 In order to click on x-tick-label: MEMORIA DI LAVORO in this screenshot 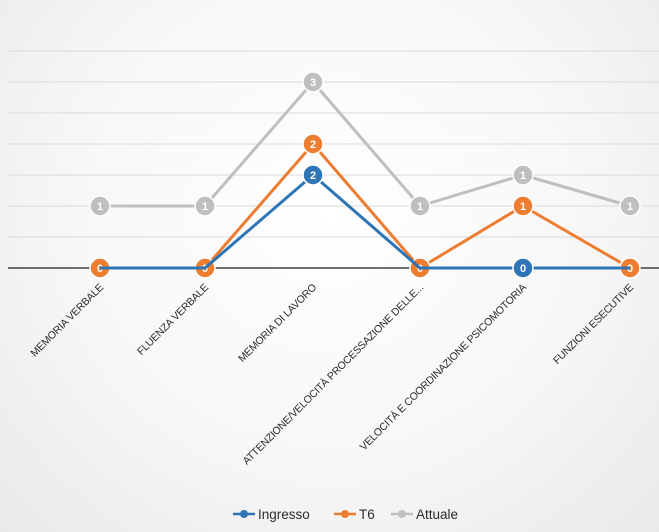, I will do `click(277, 323)`.